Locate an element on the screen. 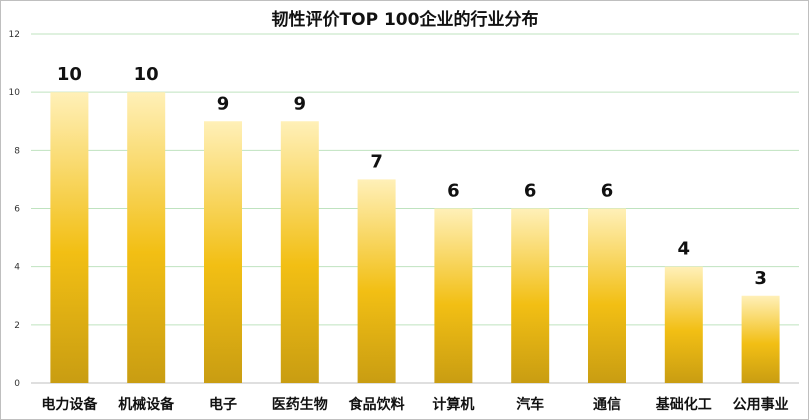 This screenshot has height=420, width=809. y-tick-label: 0 is located at coordinates (17, 384).